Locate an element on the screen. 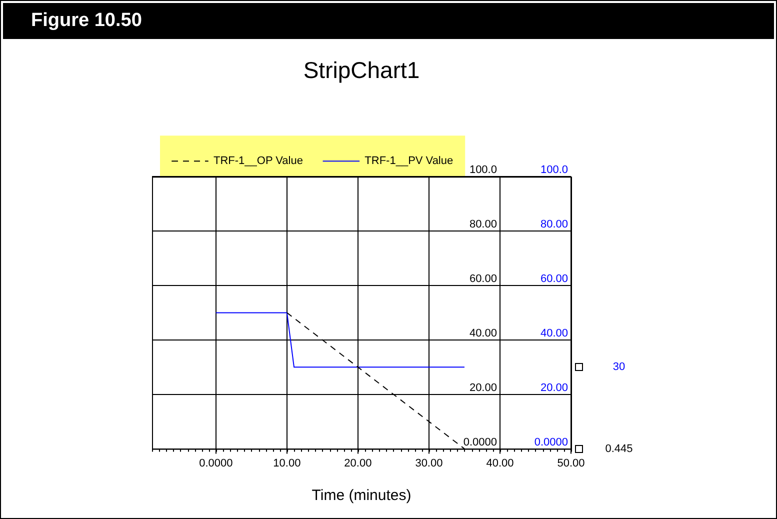  y-tick-label: 0.0000 is located at coordinates (480, 442).